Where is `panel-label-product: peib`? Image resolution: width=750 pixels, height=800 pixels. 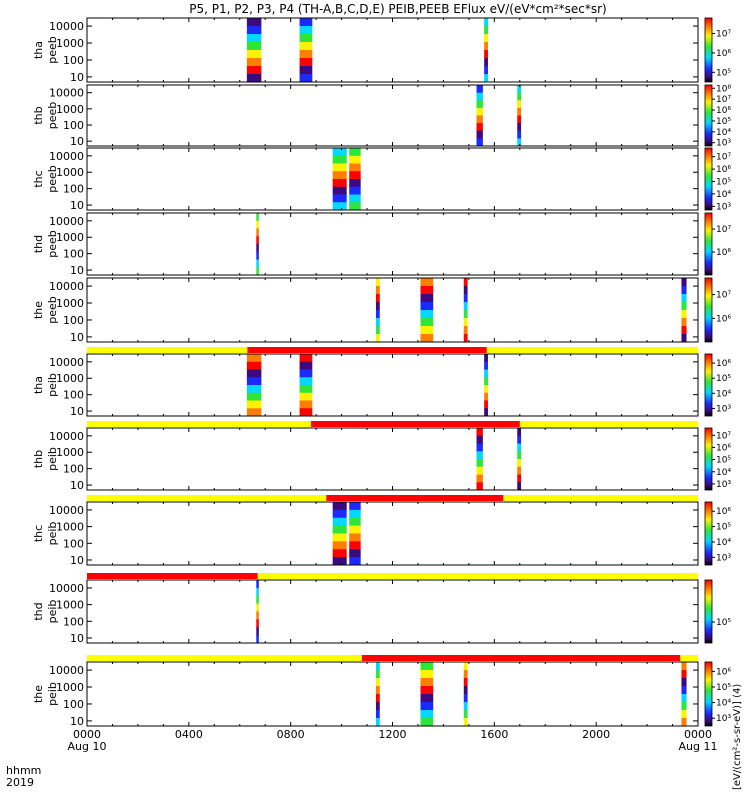 panel-label-product: peib is located at coordinates (52, 534).